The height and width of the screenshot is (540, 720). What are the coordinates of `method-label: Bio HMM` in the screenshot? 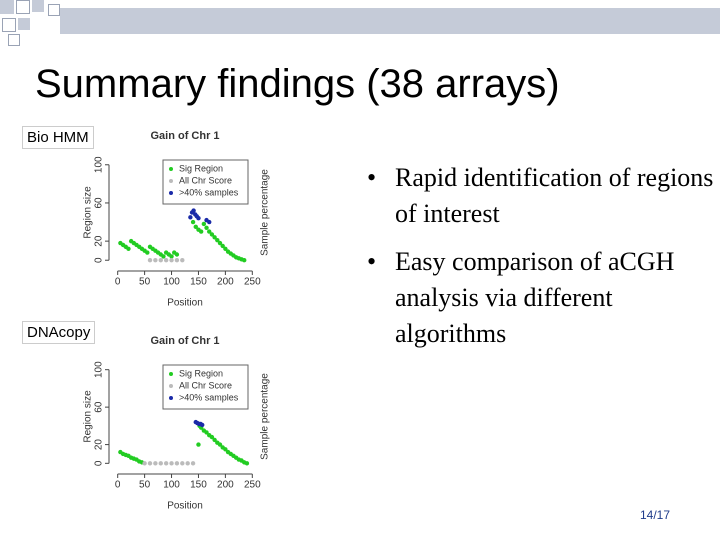 It's located at (58, 137).